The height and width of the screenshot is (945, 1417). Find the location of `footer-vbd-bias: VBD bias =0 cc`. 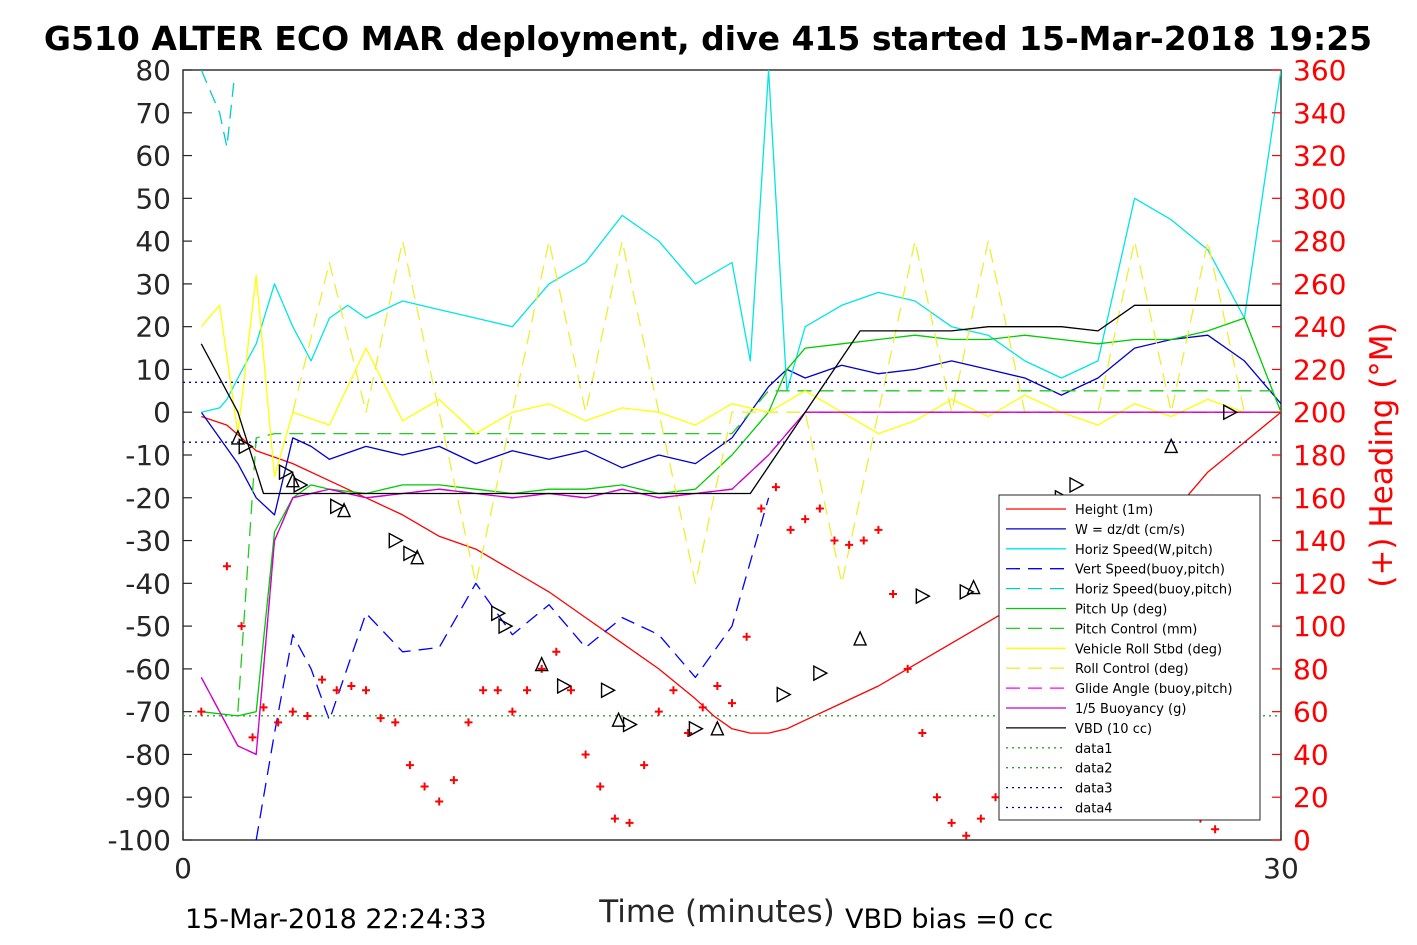

footer-vbd-bias: VBD bias =0 cc is located at coordinates (949, 919).